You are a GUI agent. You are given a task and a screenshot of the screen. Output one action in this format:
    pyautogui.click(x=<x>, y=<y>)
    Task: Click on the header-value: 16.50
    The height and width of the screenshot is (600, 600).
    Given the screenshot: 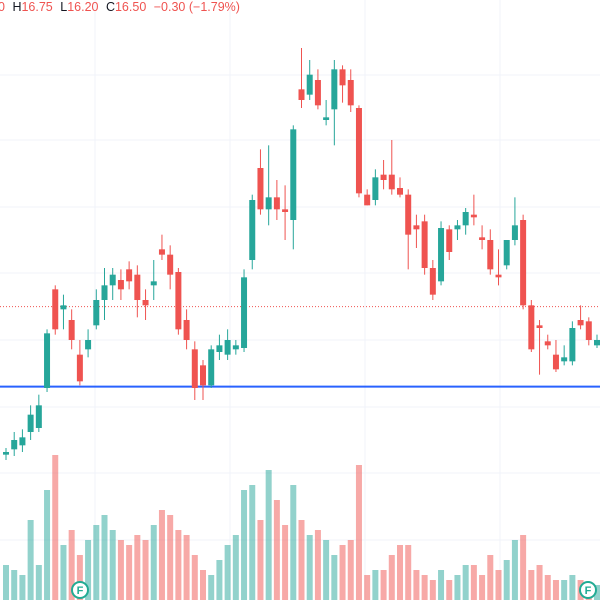 What is the action you would take?
    pyautogui.click(x=130, y=7)
    